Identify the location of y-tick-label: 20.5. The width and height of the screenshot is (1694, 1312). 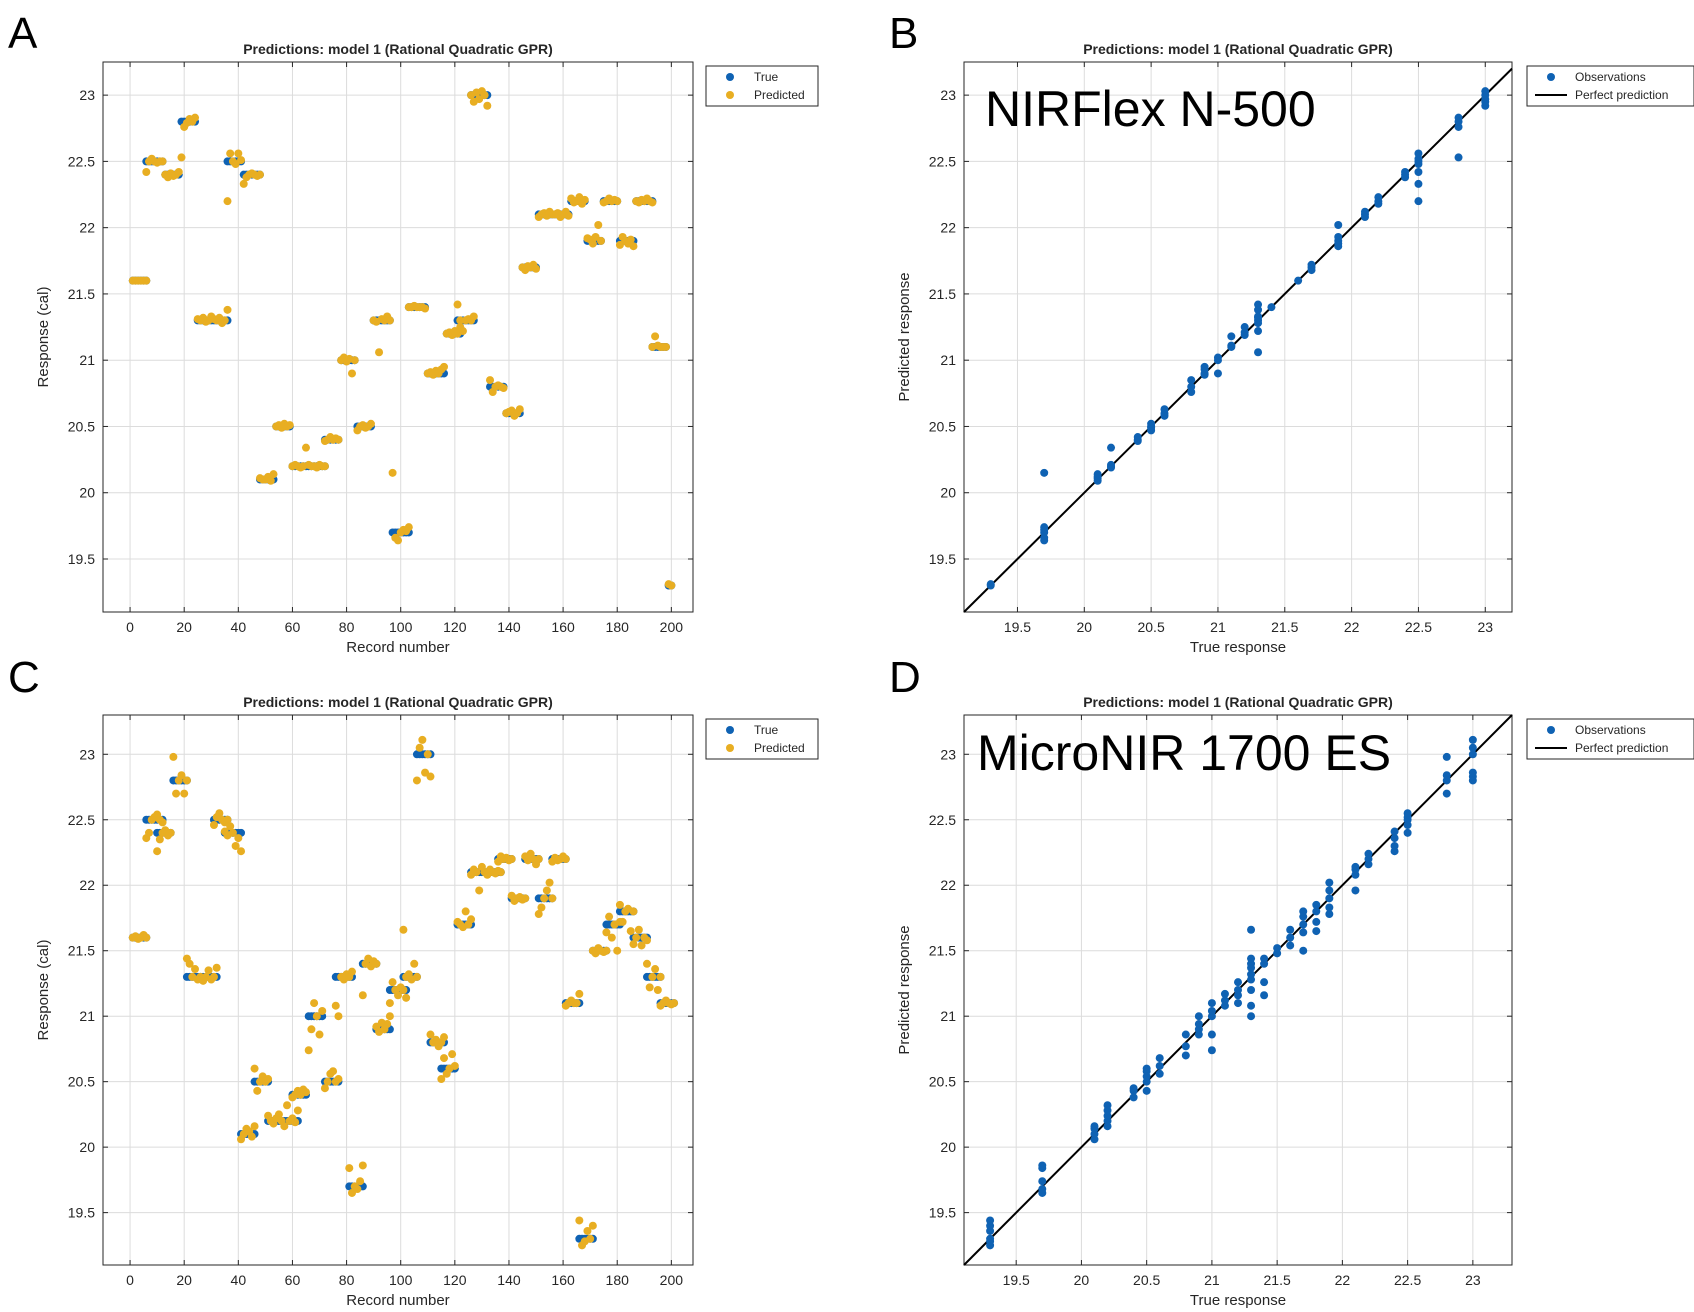
(81, 426).